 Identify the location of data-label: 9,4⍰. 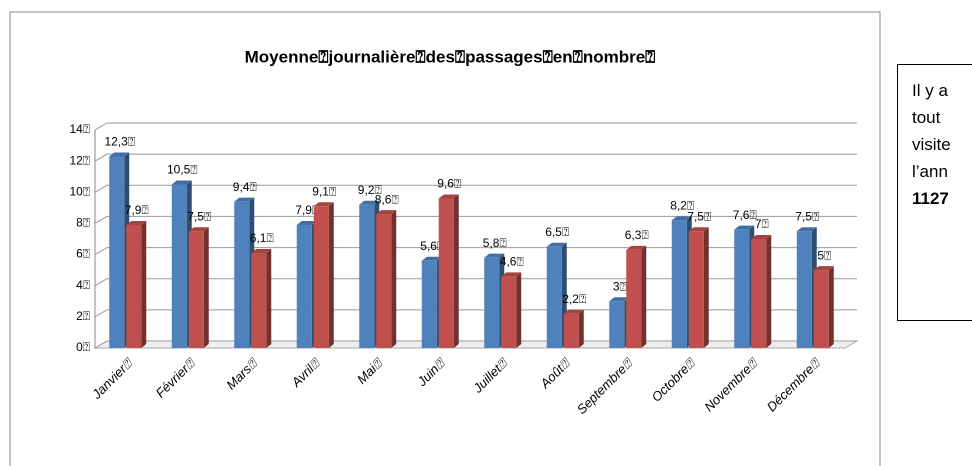
(245, 187).